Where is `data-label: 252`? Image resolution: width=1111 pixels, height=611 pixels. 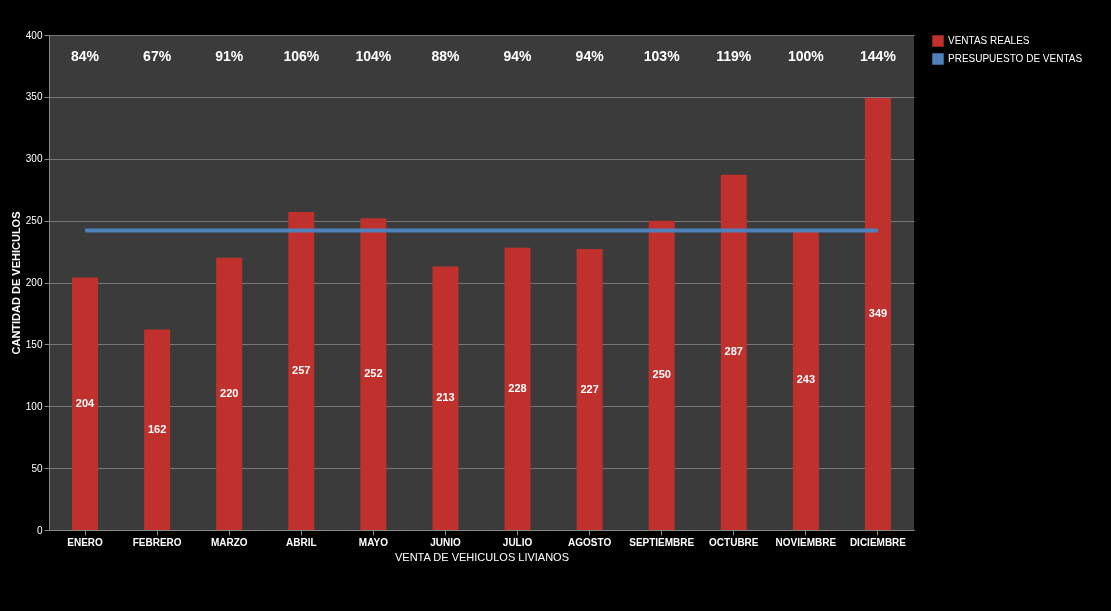
data-label: 252 is located at coordinates (373, 373).